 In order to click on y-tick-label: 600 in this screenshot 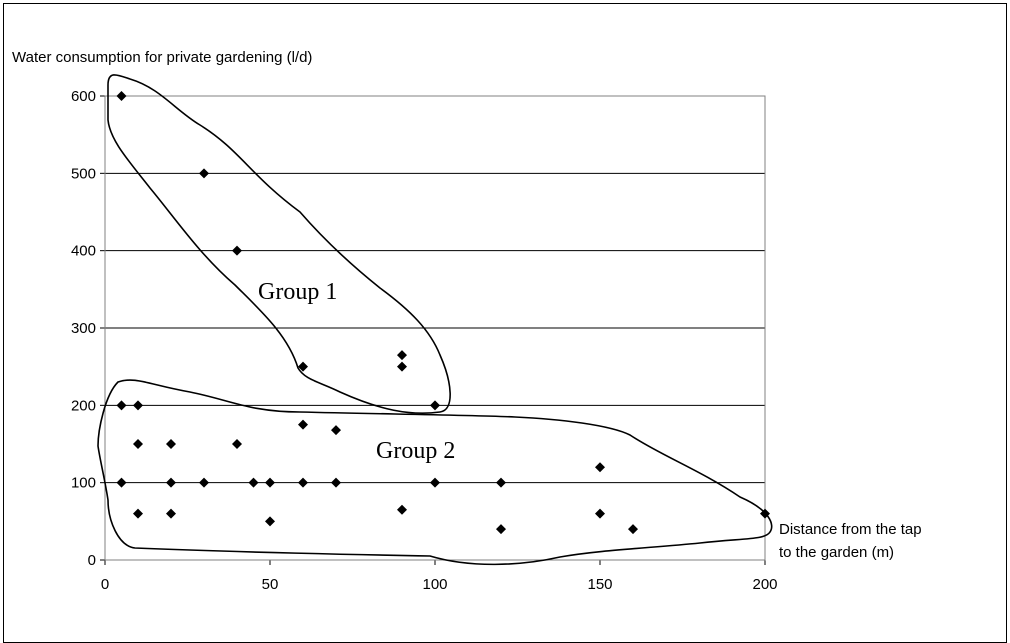, I will do `click(83, 96)`.